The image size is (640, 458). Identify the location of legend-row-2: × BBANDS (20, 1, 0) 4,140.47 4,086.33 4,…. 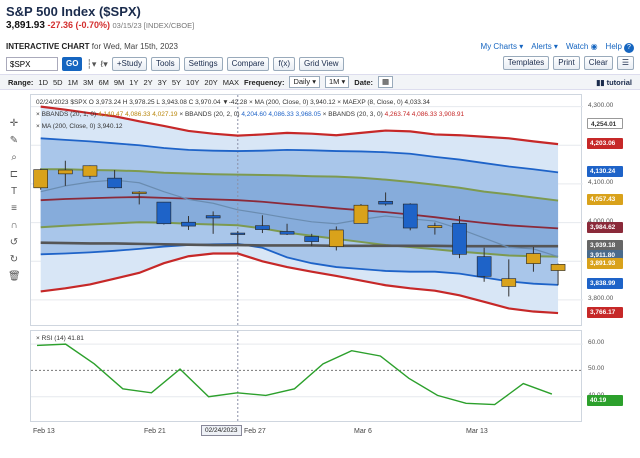
(250, 114).